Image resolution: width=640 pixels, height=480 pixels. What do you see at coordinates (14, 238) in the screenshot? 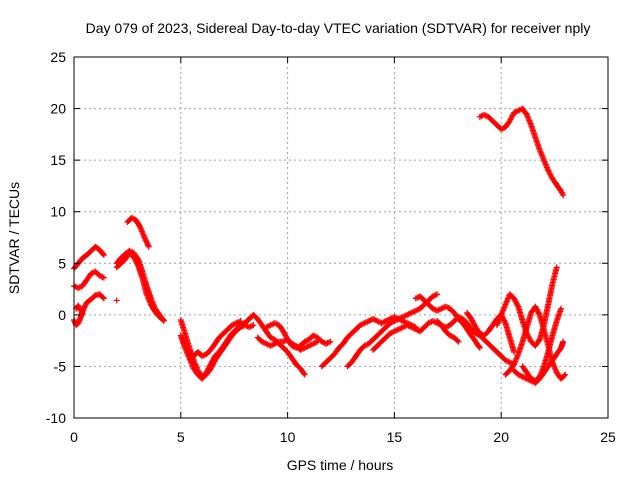
I see `y-axis-label: SDTVAR / TECUs` at bounding box center [14, 238].